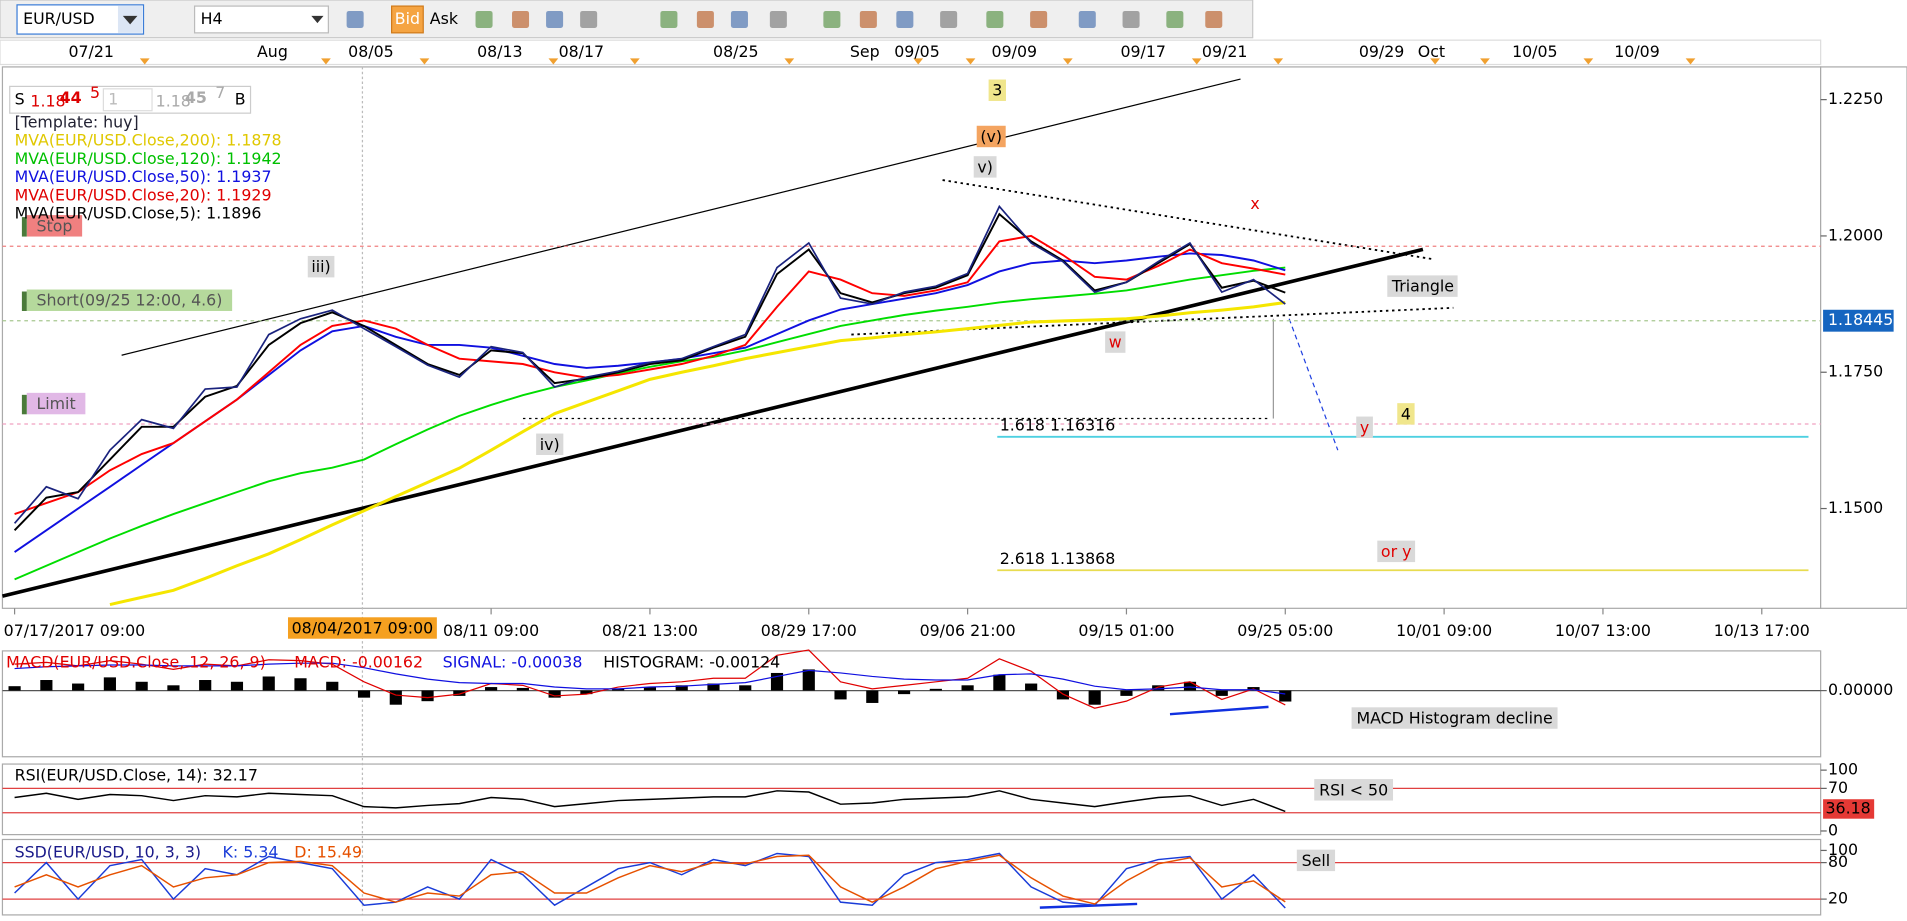 Image resolution: width=1907 pixels, height=921 pixels. What do you see at coordinates (75, 630) in the screenshot?
I see `x-tick-label: 07/17/2017 09:00` at bounding box center [75, 630].